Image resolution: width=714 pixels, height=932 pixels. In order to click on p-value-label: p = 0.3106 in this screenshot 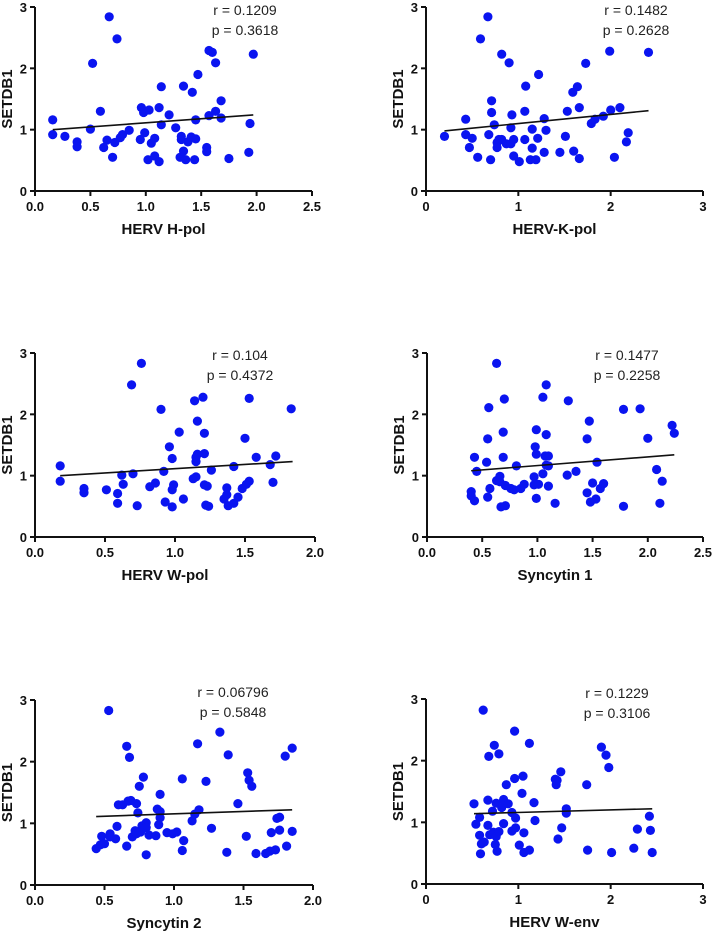, I will do `click(617, 713)`.